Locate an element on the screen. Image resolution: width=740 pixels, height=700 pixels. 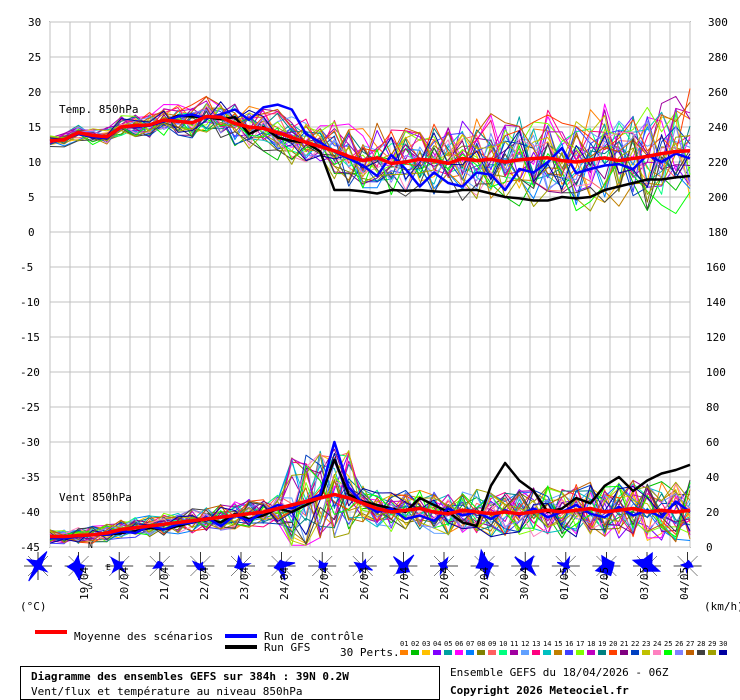
temp-left-tick: 30 is located at coordinates (34, 22).